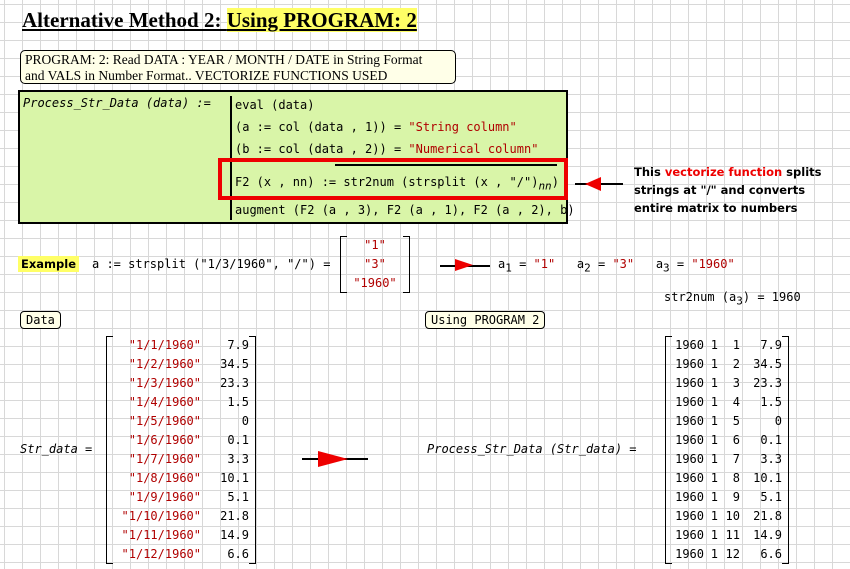  Describe the element at coordinates (728, 421) in the screenshot. I see `table-row: 1960 1 5 0` at that location.